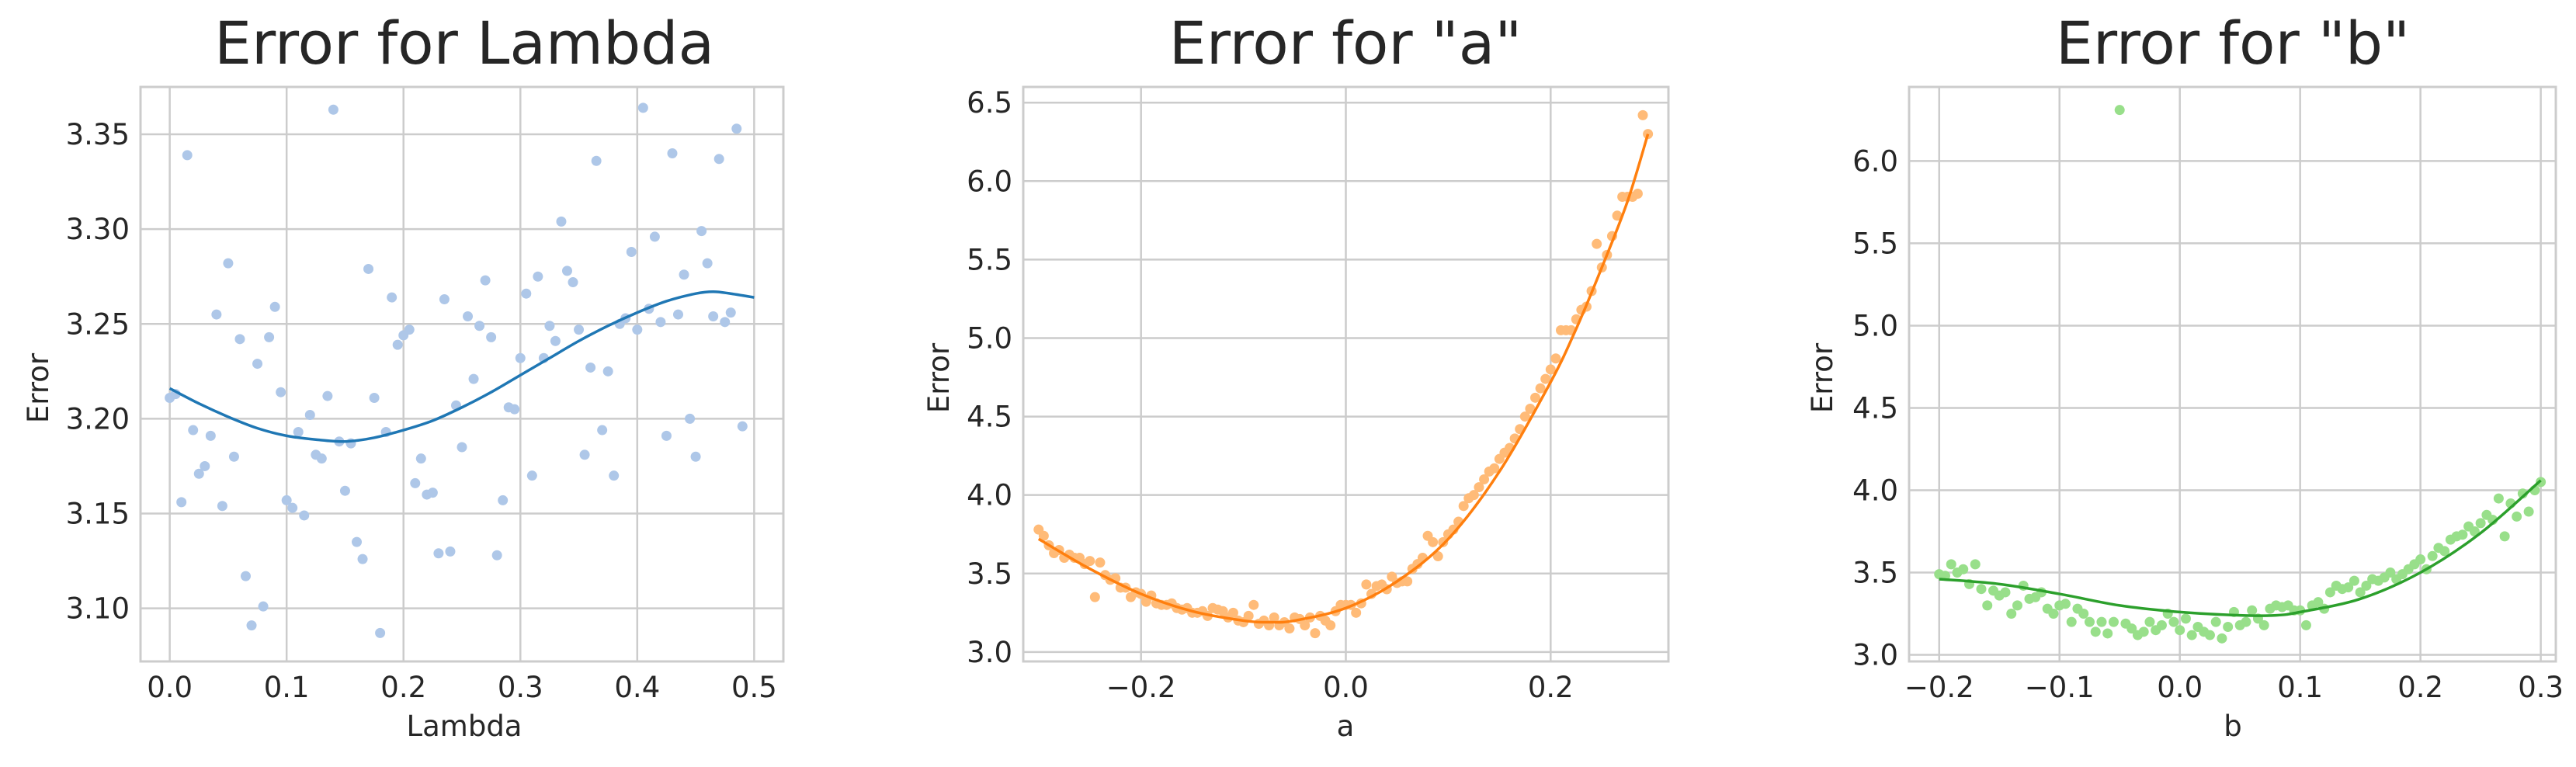 This screenshot has height=767, width=2576. Describe the element at coordinates (989, 574) in the screenshot. I see `y-tick-label: 3.5` at that location.